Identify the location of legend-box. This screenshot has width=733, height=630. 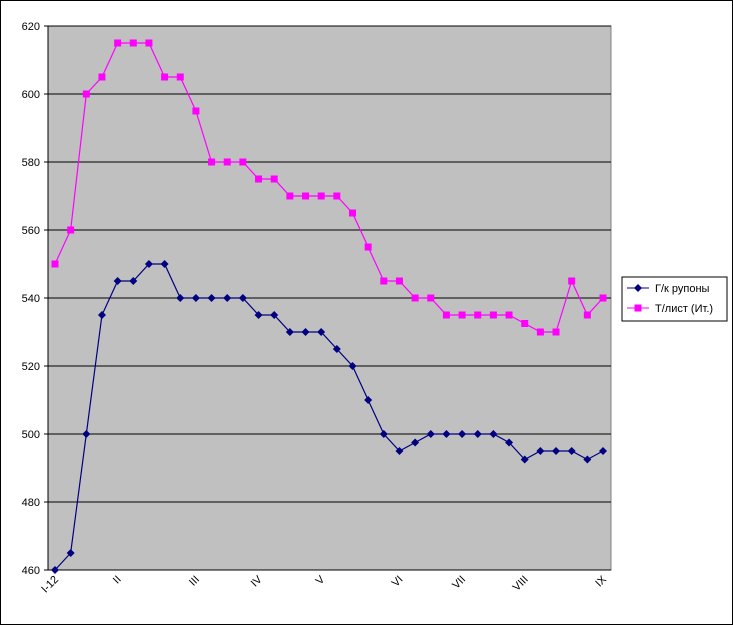
(674, 299).